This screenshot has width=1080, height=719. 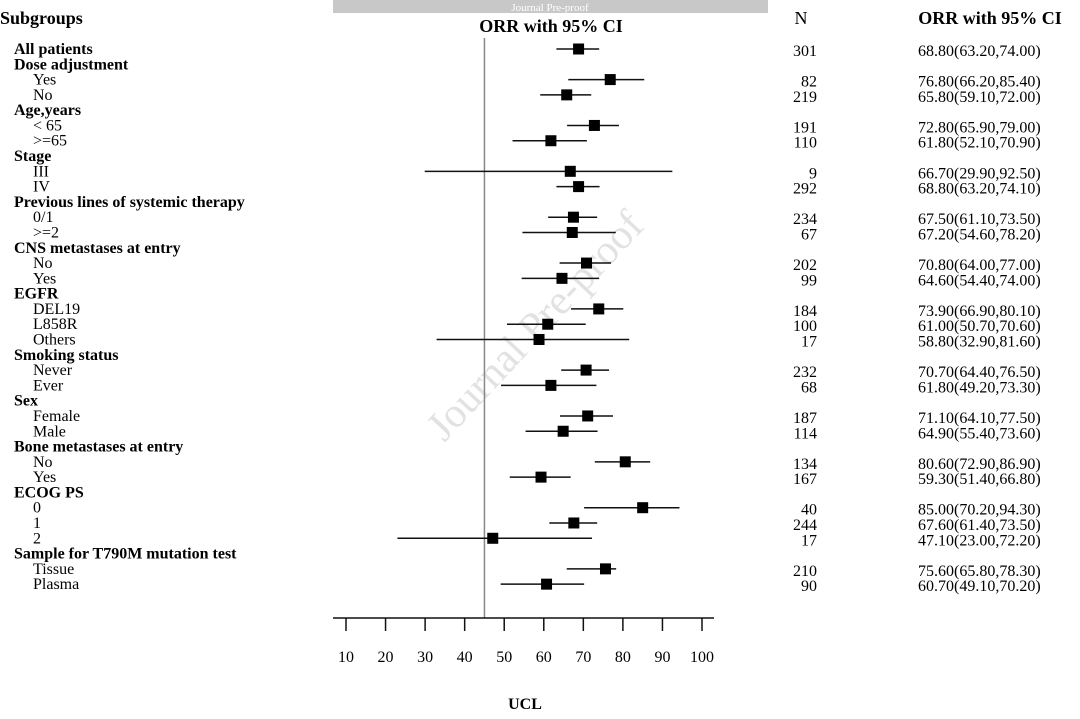 I want to click on ci-value: 76.80(66.20,85.40), so click(x=979, y=82).